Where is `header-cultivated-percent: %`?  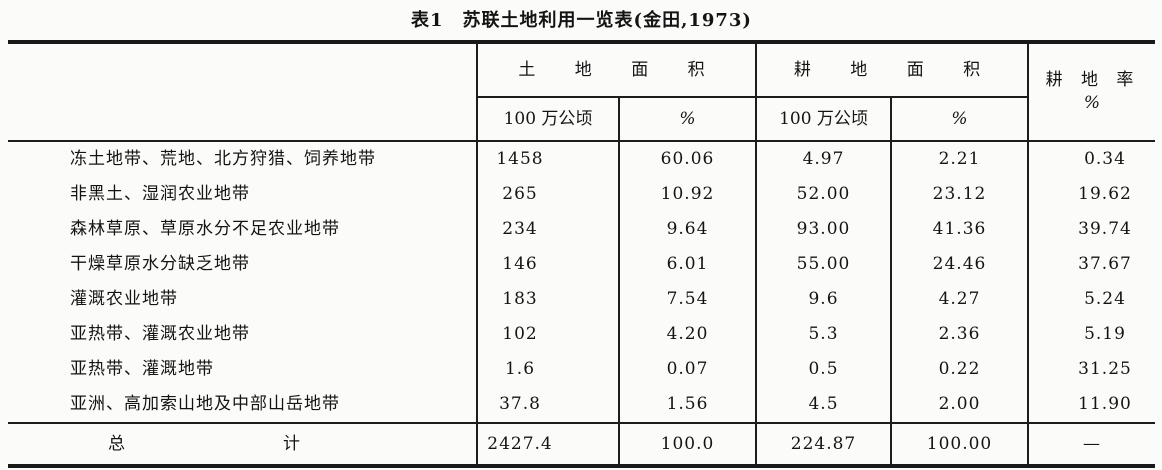
header-cultivated-percent: % is located at coordinates (960, 119).